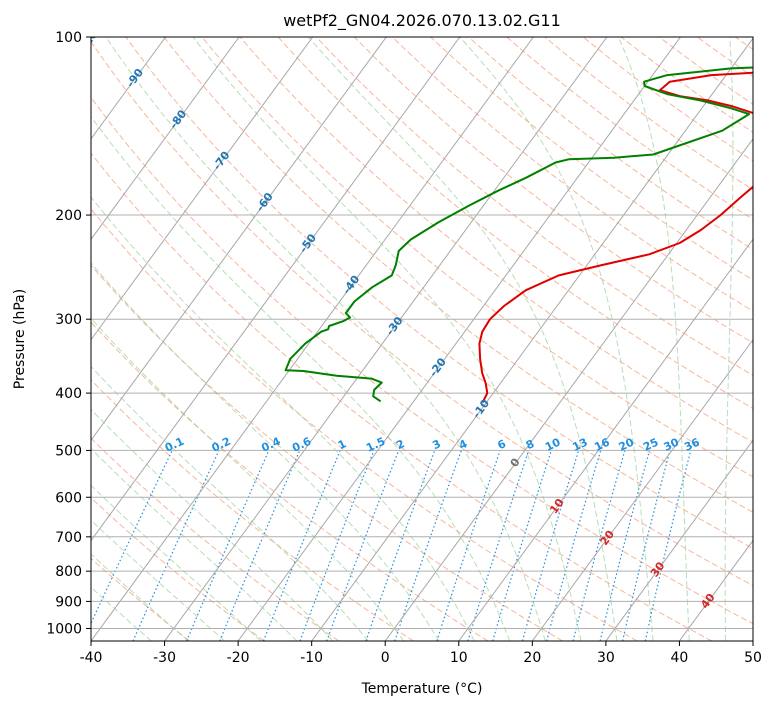 The image size is (775, 708). I want to click on x-tick-label: 40, so click(680, 658).